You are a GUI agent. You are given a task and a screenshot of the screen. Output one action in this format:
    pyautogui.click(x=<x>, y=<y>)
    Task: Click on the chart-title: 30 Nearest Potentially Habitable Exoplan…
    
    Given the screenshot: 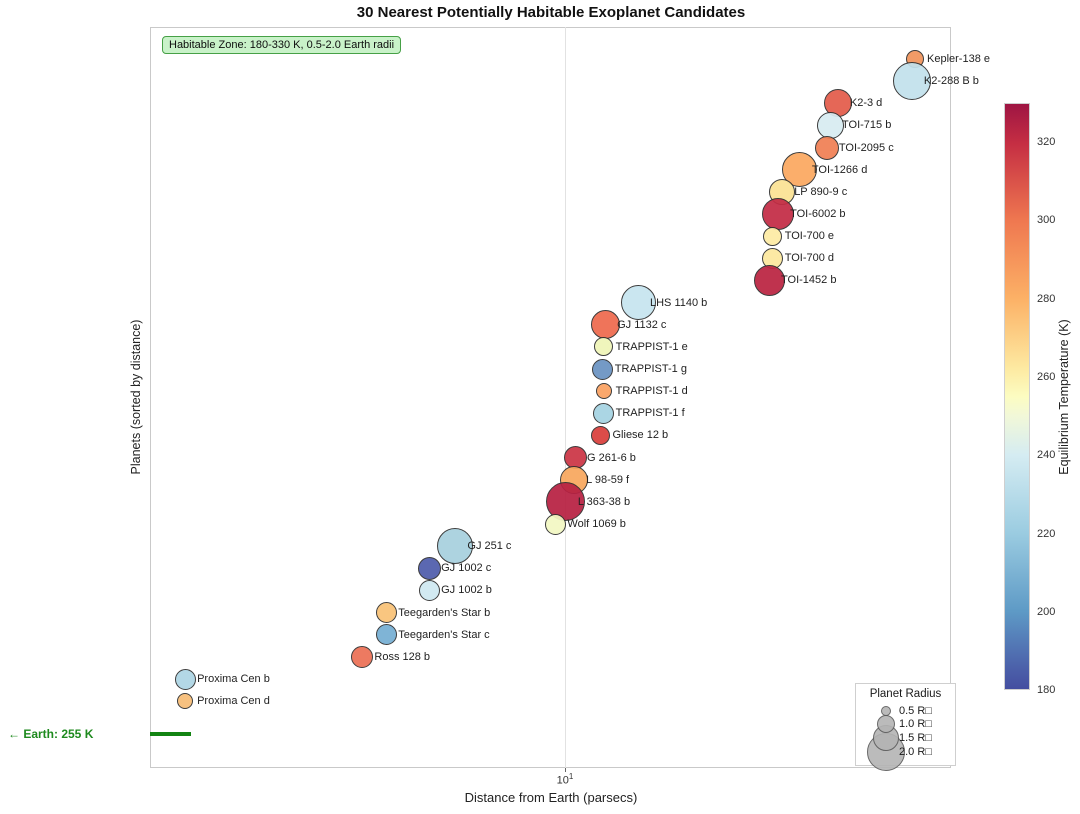 What is the action you would take?
    pyautogui.click(x=551, y=12)
    